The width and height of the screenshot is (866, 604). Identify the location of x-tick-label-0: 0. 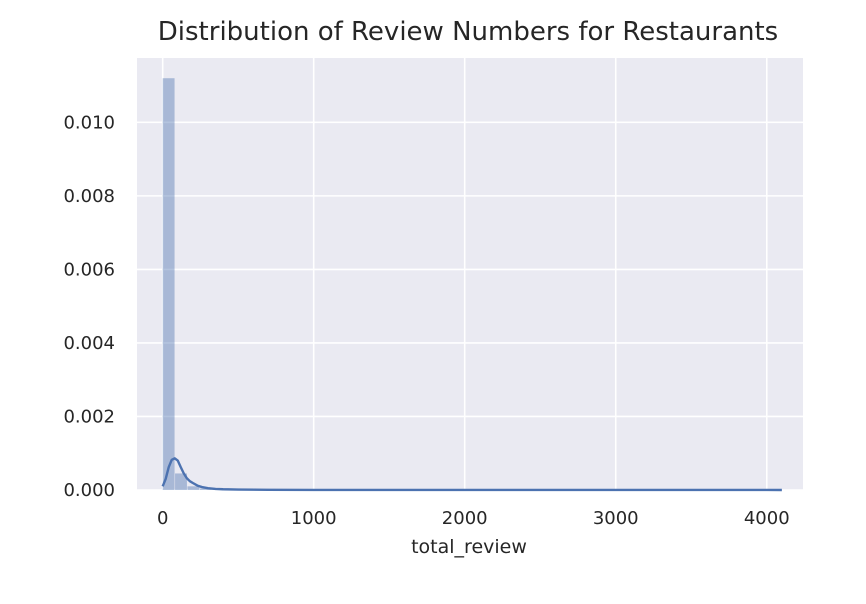
(162, 518).